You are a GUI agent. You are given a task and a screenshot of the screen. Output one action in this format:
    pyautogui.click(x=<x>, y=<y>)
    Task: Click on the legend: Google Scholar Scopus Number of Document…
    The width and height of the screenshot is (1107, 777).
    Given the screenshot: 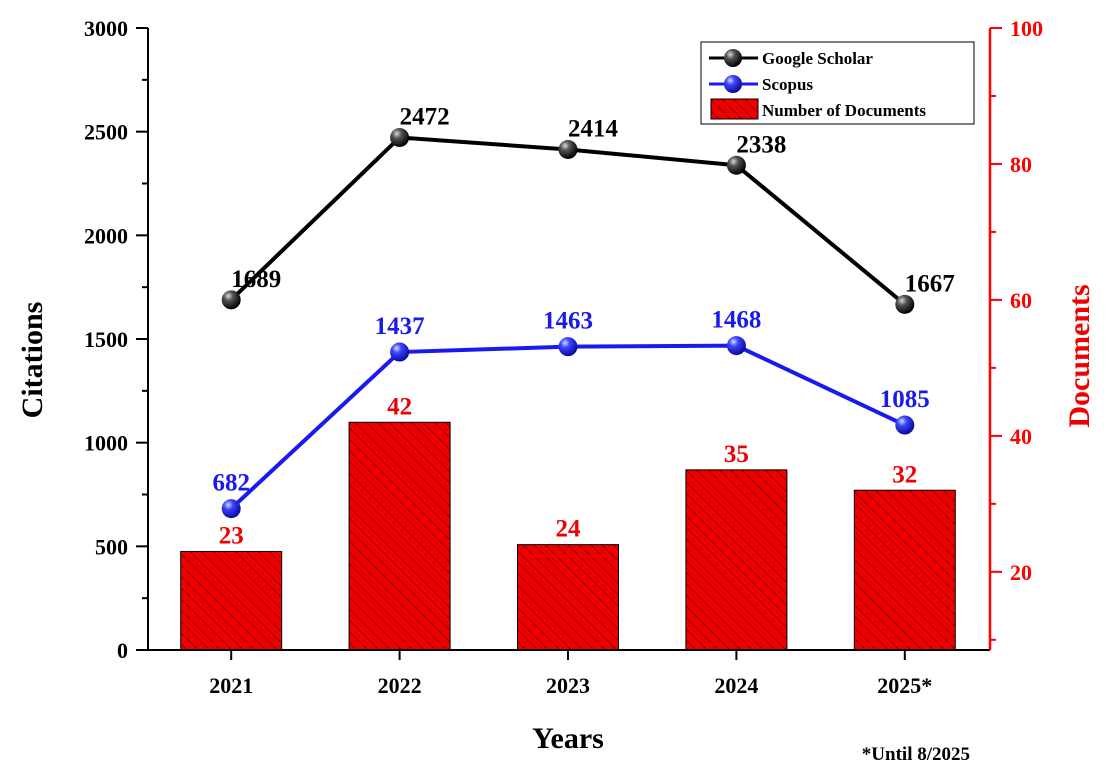 What is the action you would take?
    pyautogui.click(x=837, y=83)
    